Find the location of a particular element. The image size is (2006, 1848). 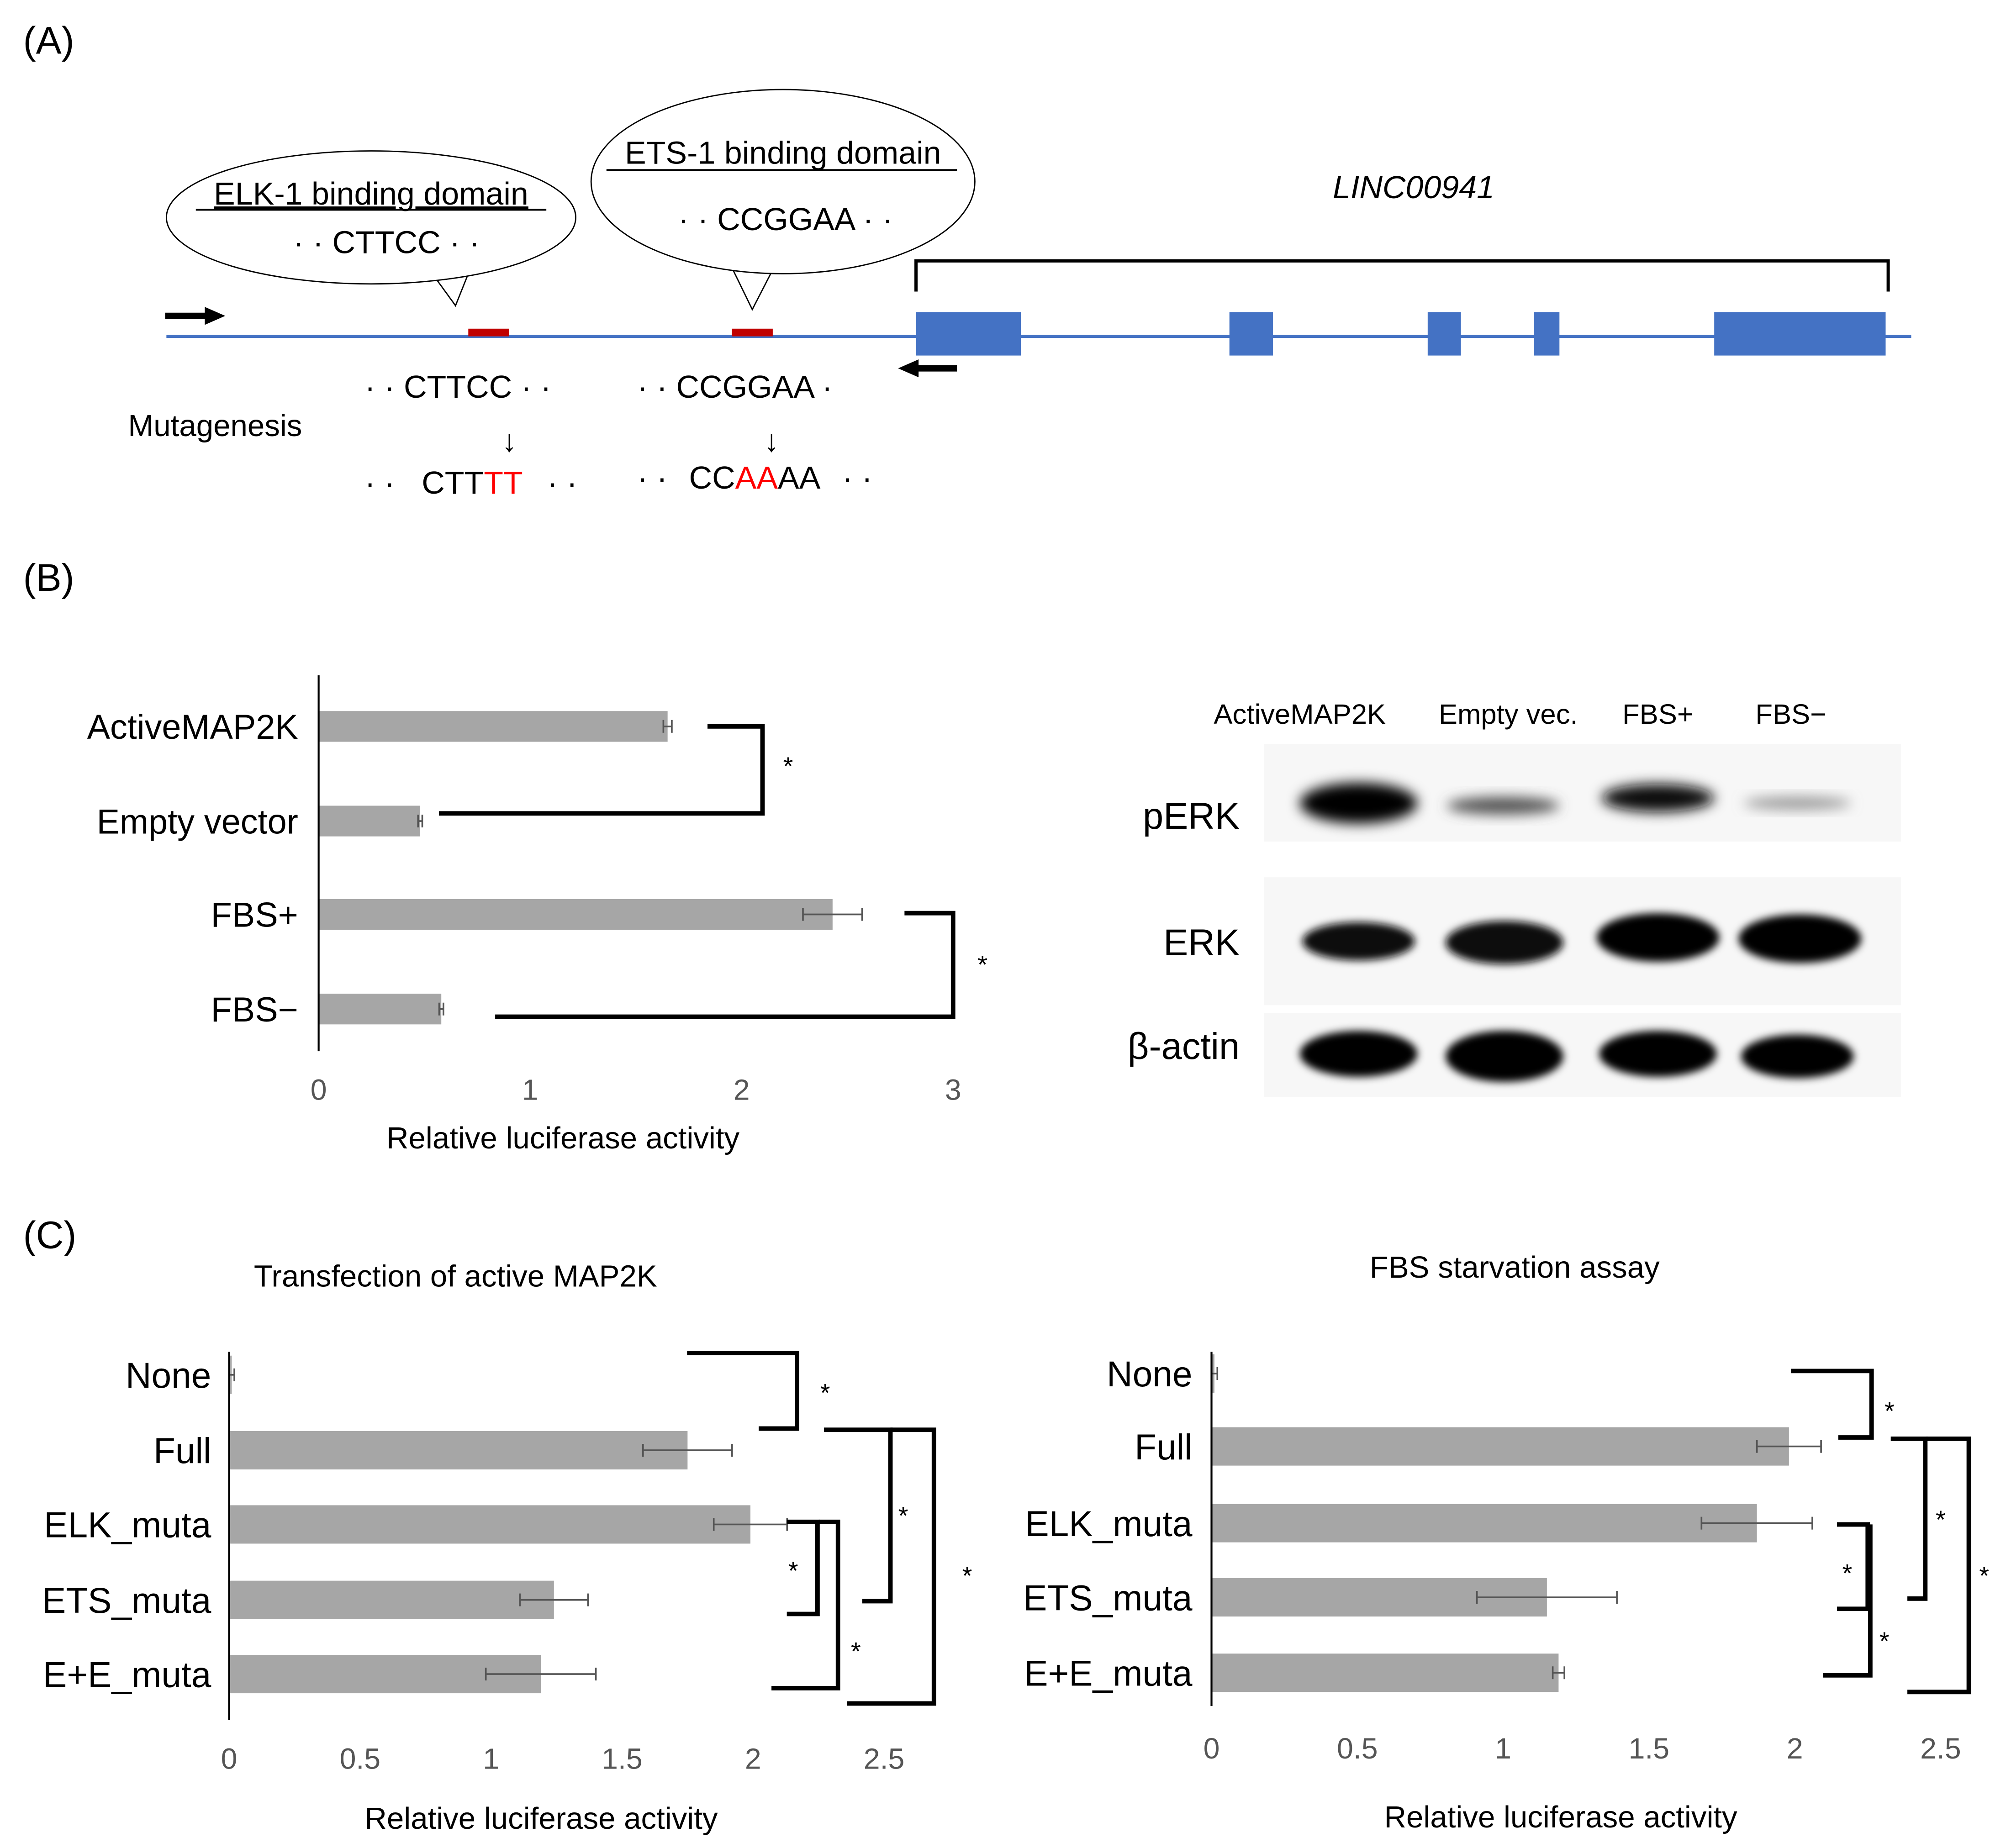

tick-label: 3 is located at coordinates (953, 1090).